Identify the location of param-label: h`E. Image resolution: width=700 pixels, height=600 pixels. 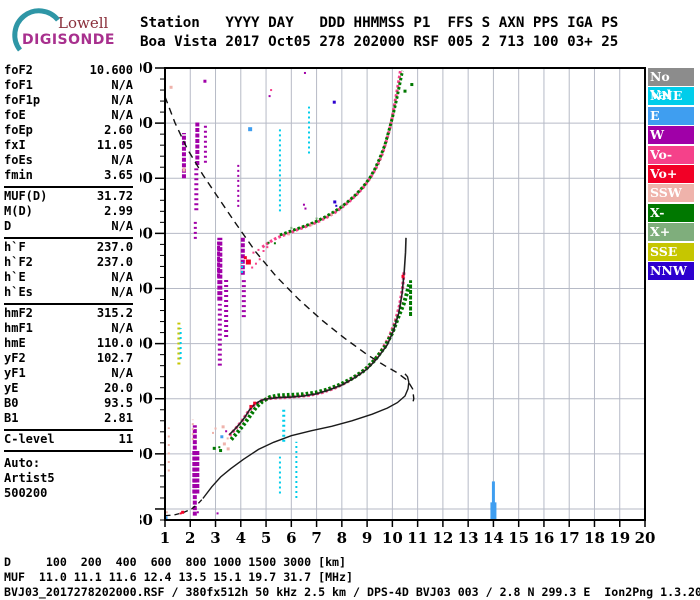
(15, 277).